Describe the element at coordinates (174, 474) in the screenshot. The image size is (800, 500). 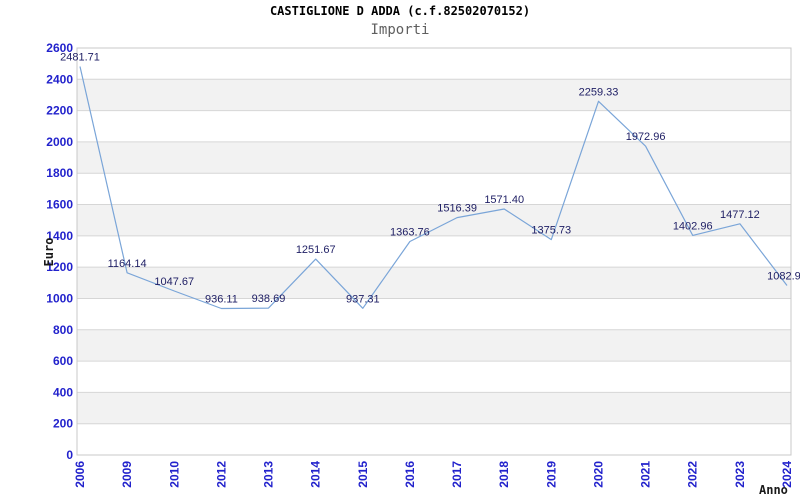
I see `x-tick-label: 2010` at that location.